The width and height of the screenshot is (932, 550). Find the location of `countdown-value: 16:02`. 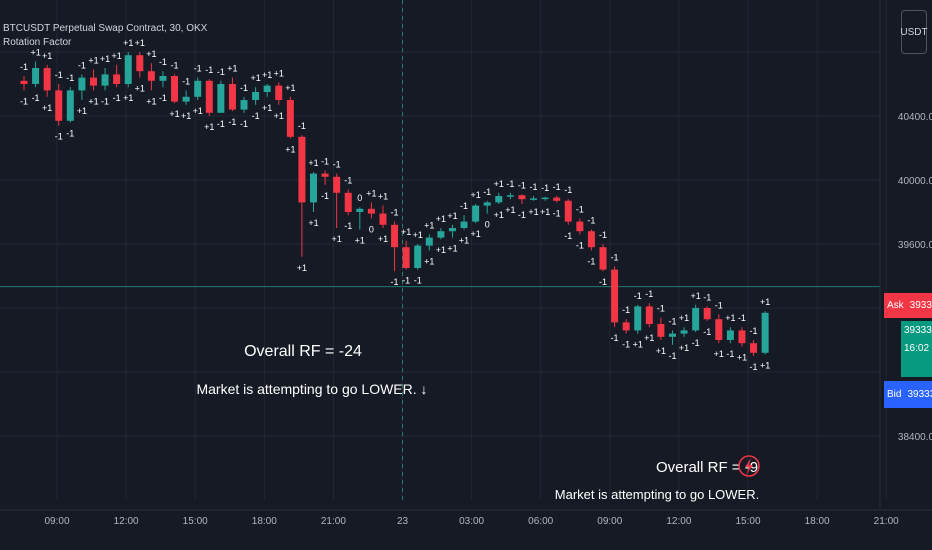

countdown-value: 16:02 is located at coordinates (917, 348).